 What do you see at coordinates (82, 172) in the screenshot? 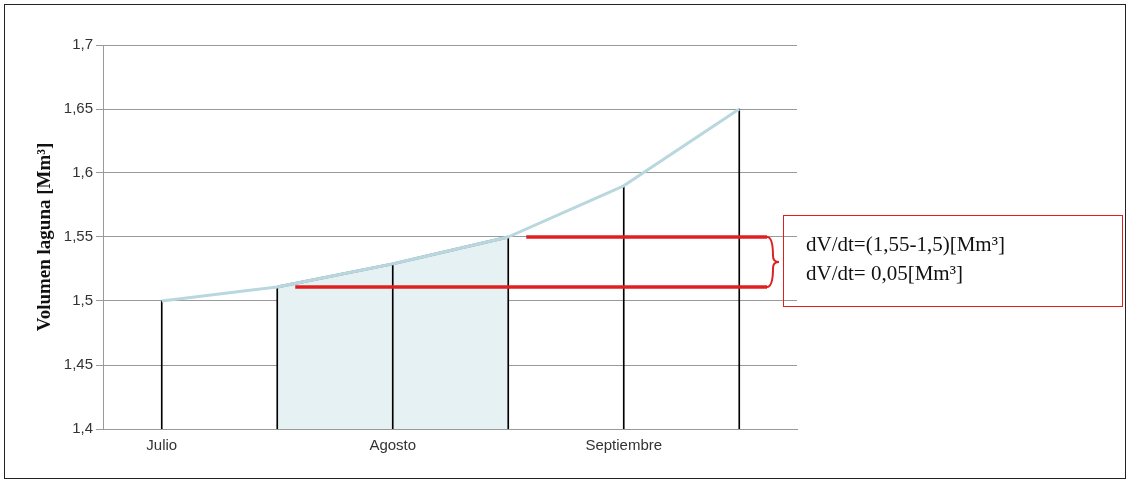
I see `y-tick-label: 1,6` at bounding box center [82, 172].